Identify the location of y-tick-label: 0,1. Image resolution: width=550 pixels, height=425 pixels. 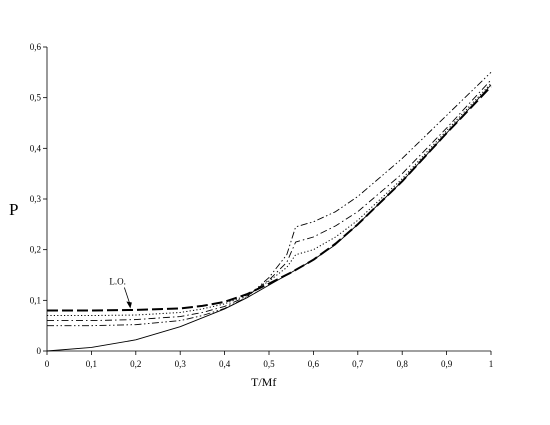
(35, 300).